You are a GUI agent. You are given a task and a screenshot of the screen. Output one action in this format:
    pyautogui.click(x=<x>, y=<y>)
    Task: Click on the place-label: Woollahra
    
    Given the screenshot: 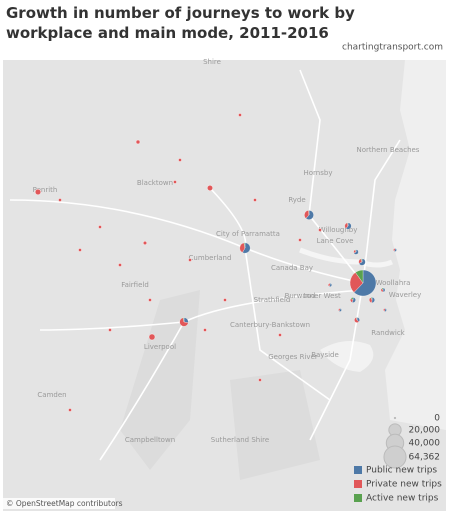 What is the action you would take?
    pyautogui.click(x=393, y=283)
    